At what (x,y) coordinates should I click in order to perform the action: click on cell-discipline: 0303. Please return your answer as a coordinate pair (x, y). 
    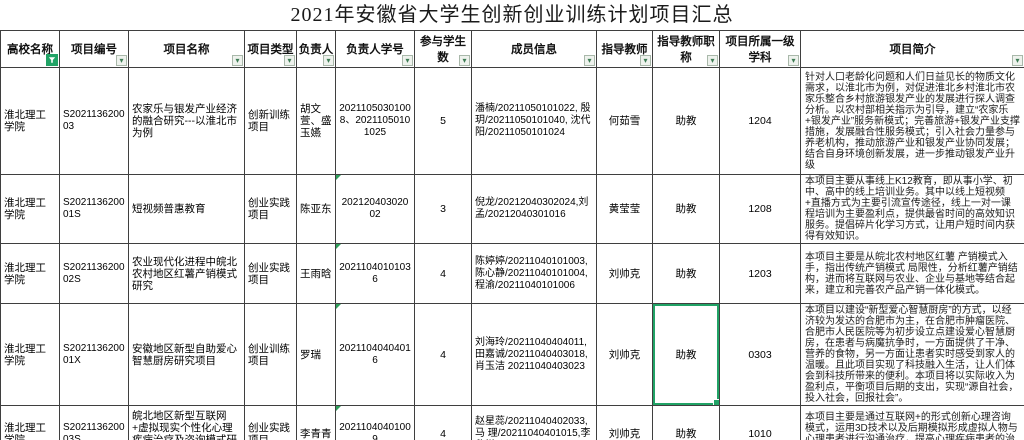
    Looking at the image, I should click on (760, 354).